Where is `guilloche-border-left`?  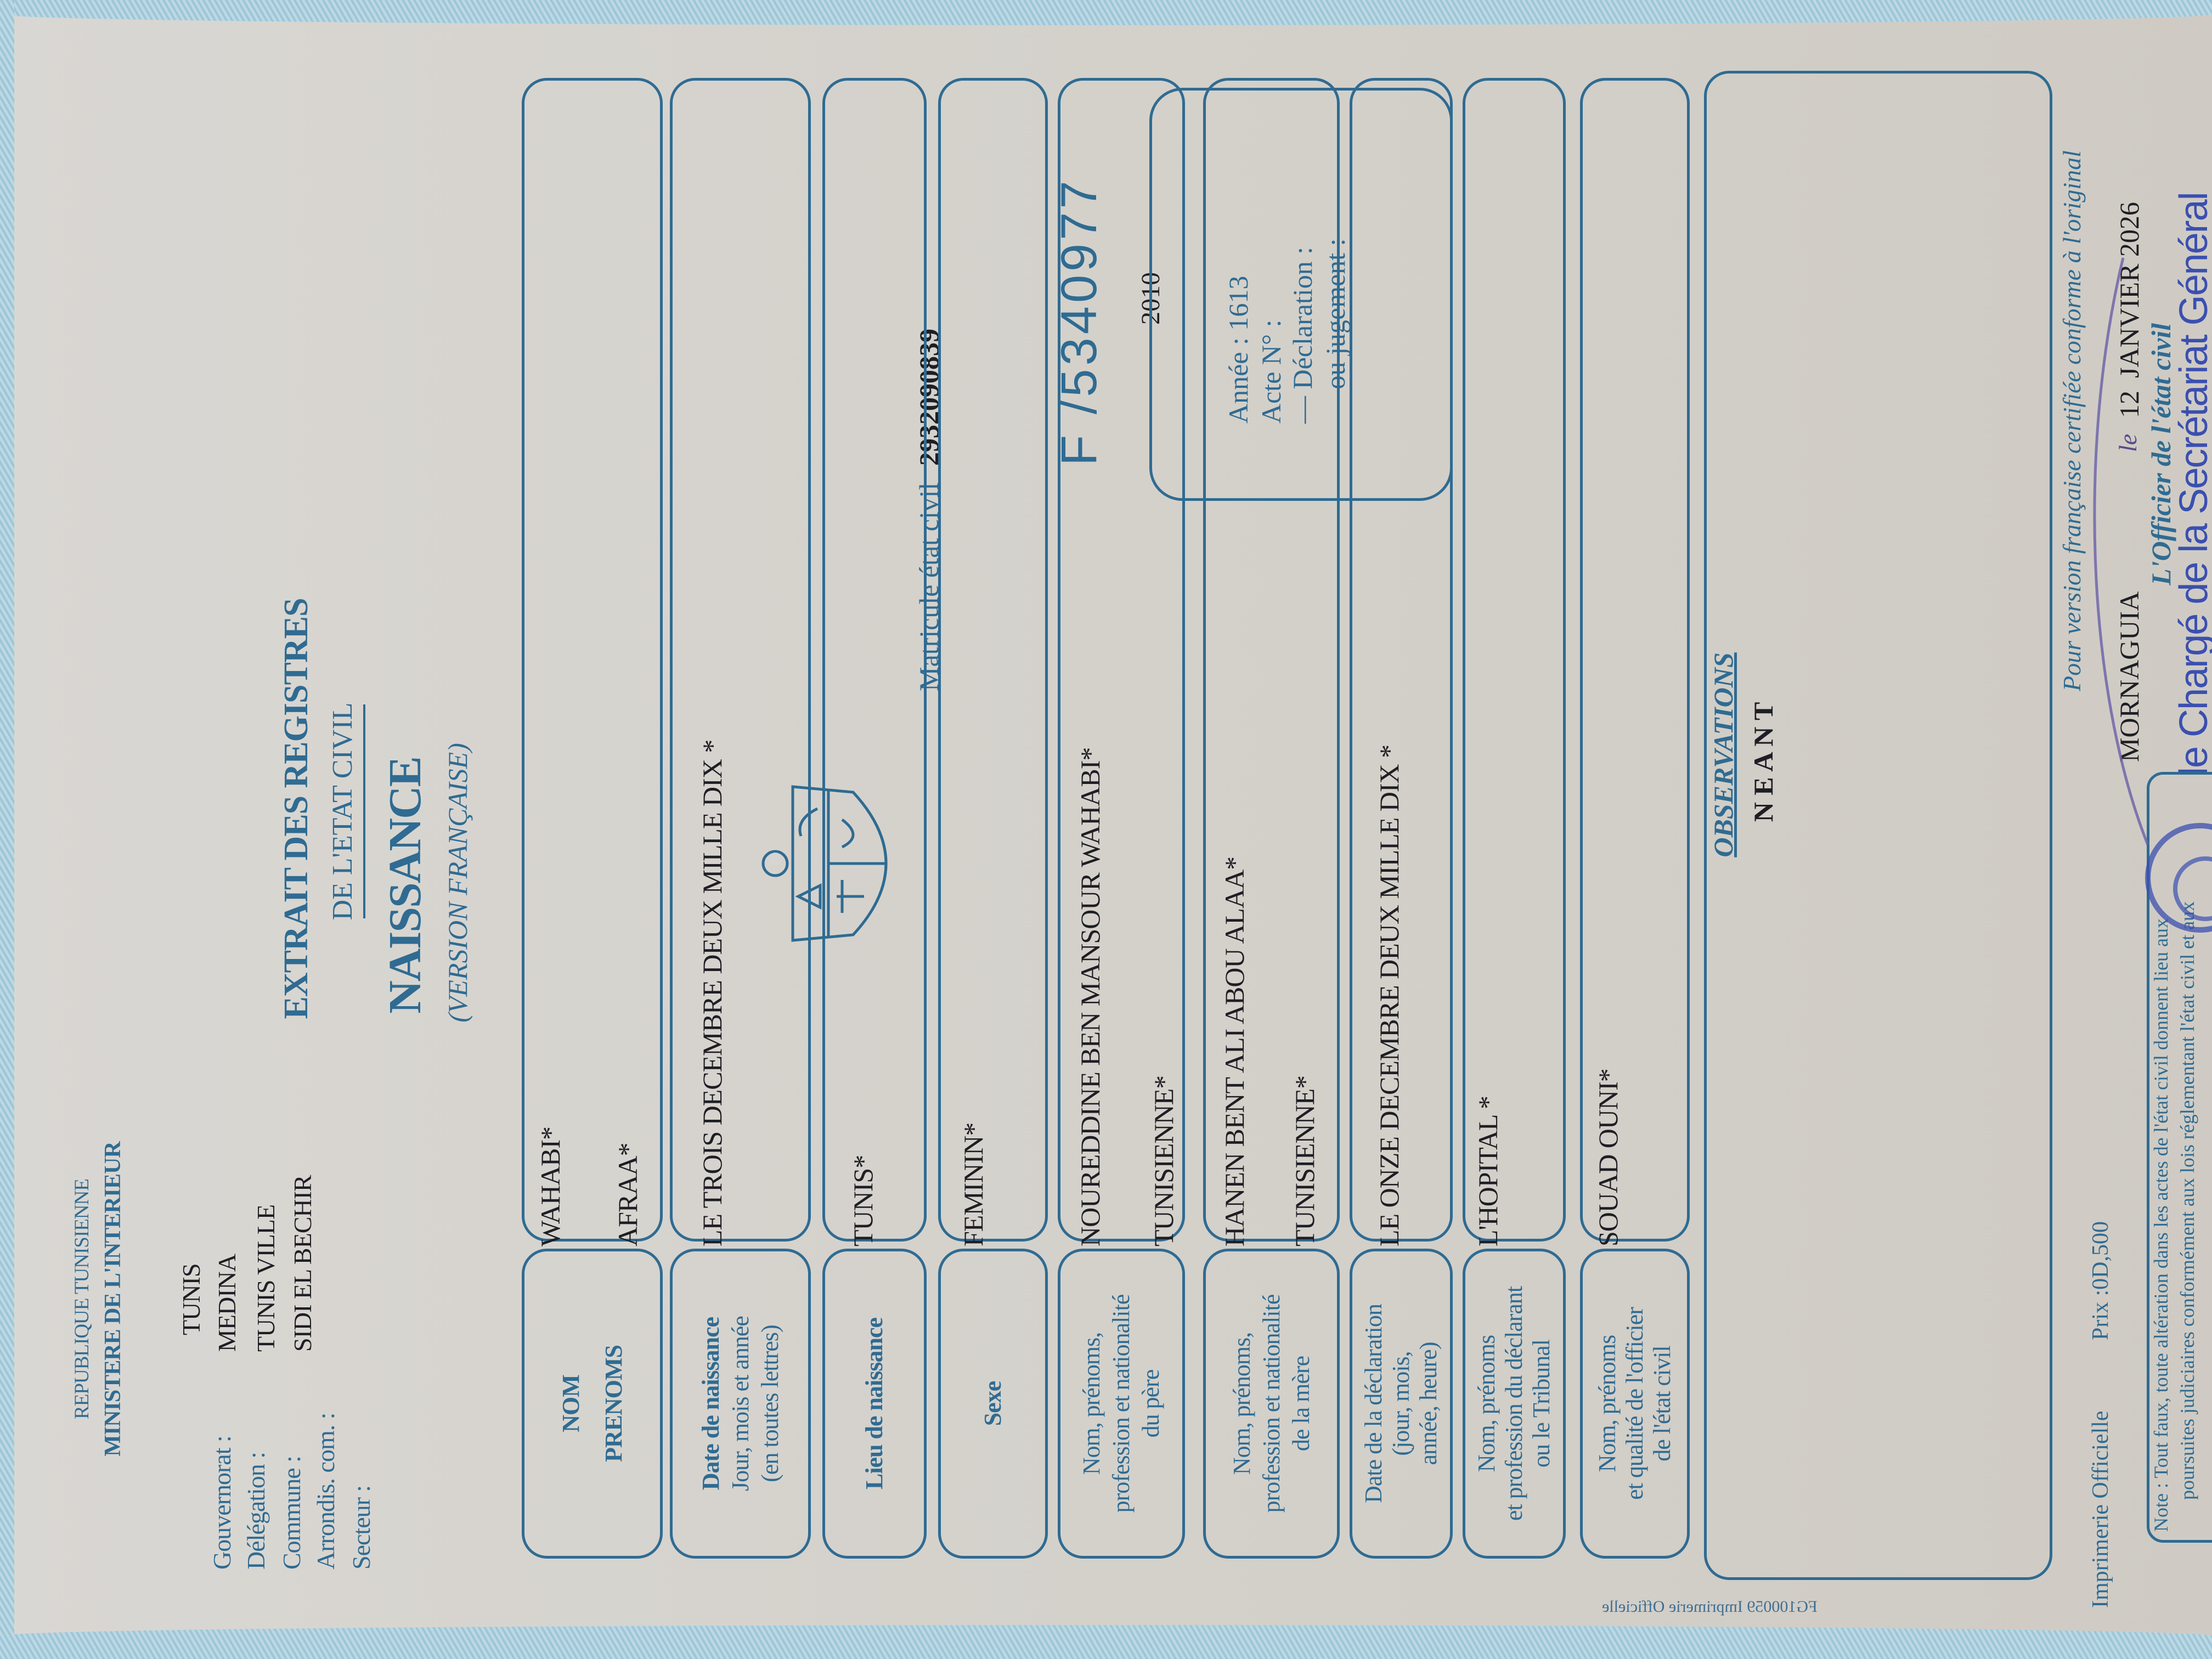
guilloche-border-left is located at coordinates (7, 830).